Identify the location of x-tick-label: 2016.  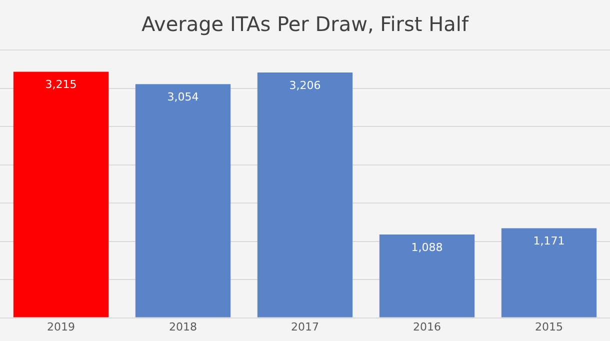
(427, 327).